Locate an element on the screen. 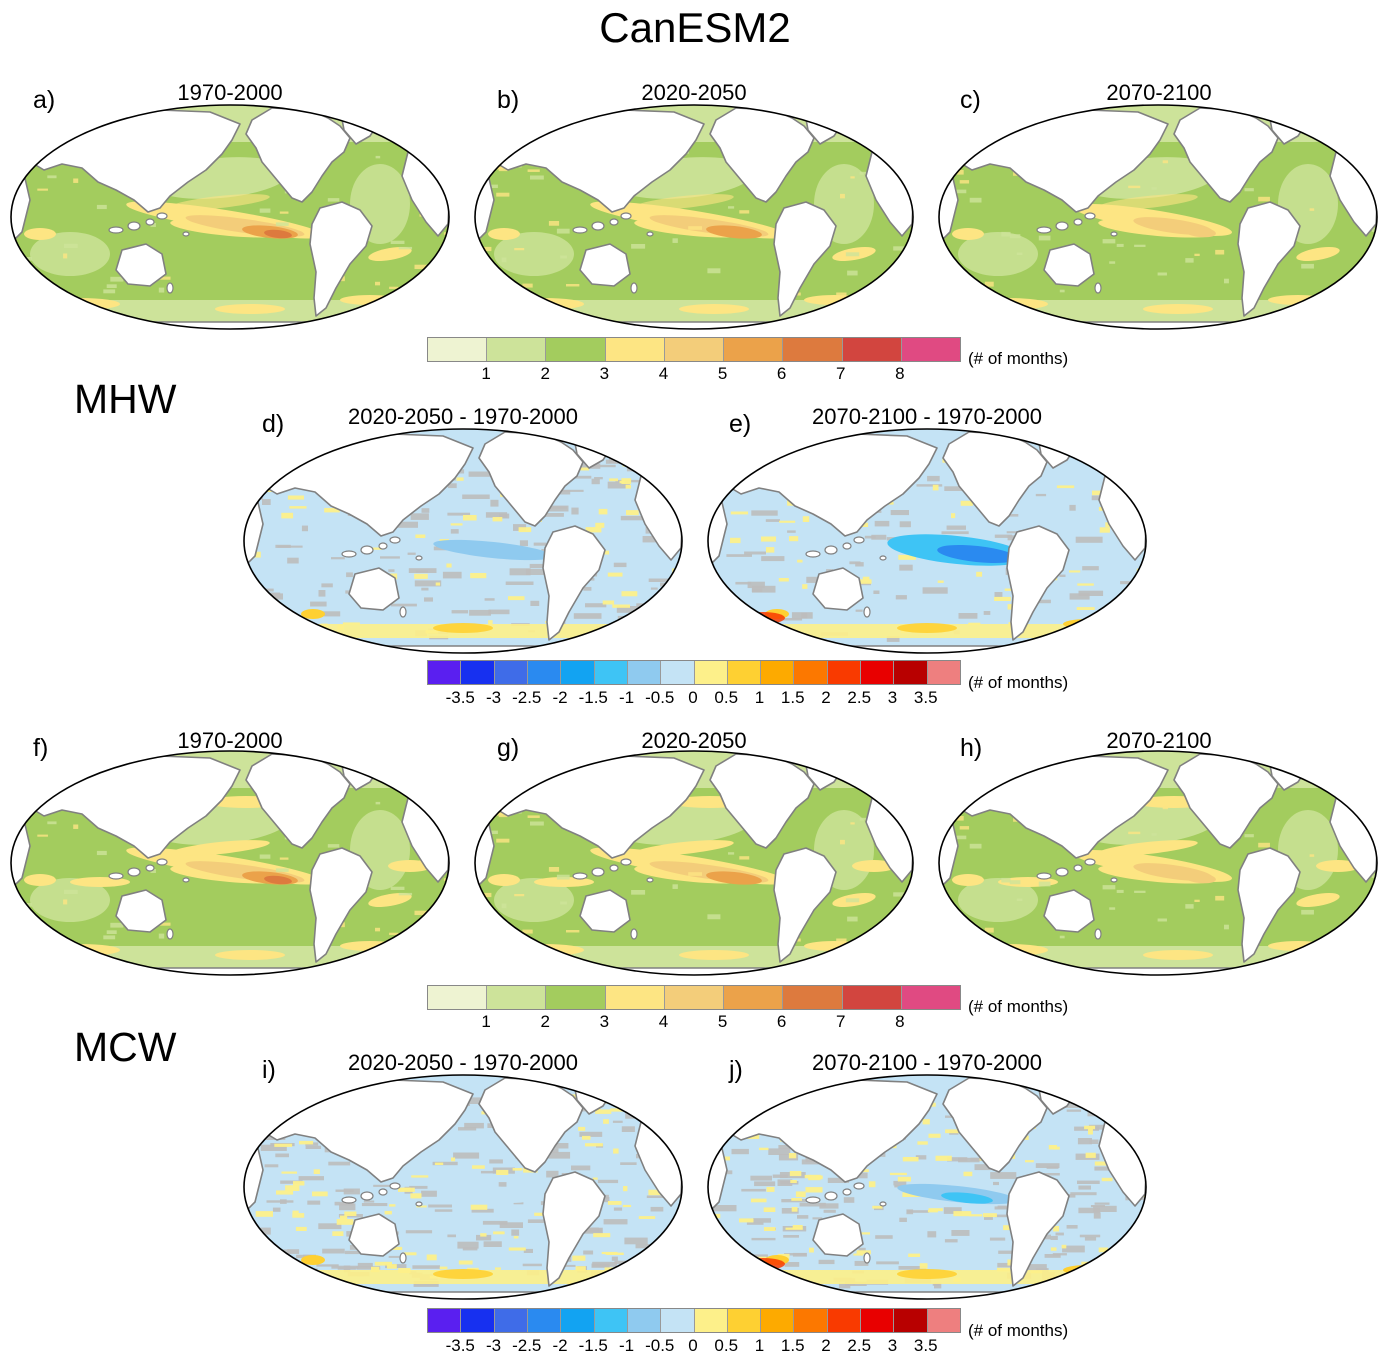 The height and width of the screenshot is (1363, 1390). panel-f-title: 1970-2000 is located at coordinates (230, 740).